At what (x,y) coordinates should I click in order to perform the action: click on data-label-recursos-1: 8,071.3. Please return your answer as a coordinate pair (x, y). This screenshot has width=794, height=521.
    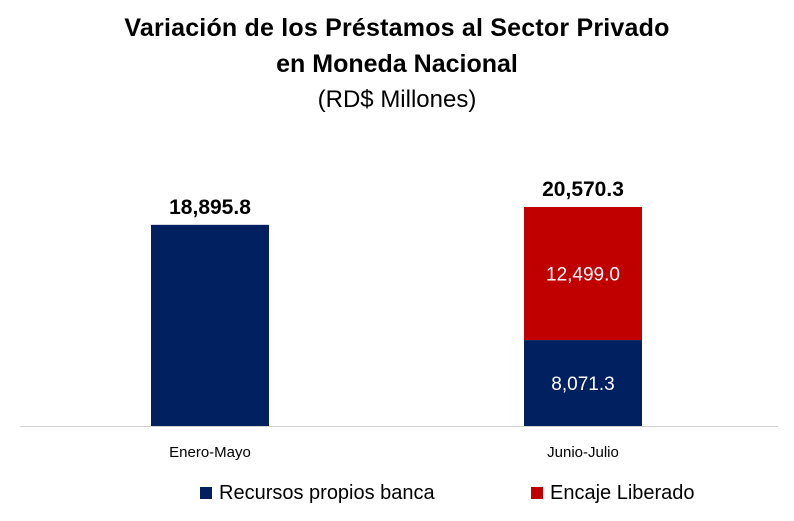
    Looking at the image, I should click on (582, 384).